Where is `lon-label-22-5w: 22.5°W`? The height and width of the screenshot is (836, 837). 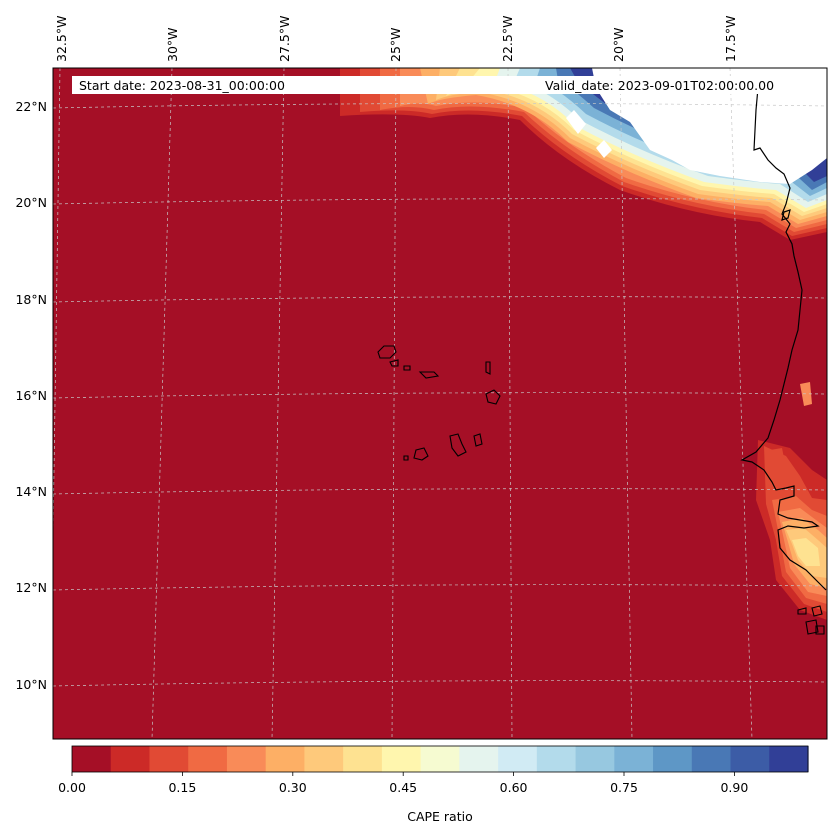 lon-label-22-5w: 22.5°W is located at coordinates (507, 39).